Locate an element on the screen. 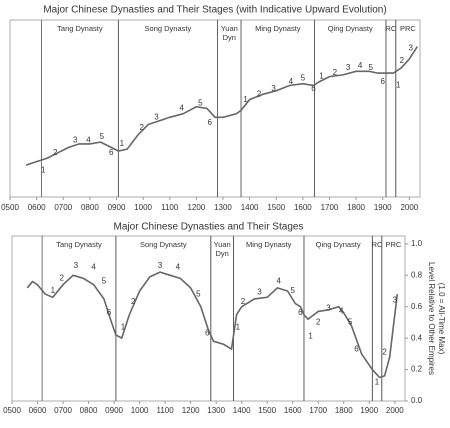  x-tick-label: 0700 is located at coordinates (63, 207).